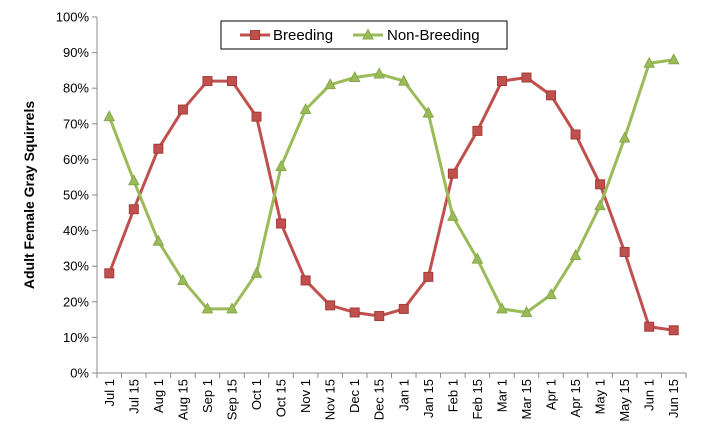 This screenshot has width=701, height=445. I want to click on x-tick-label: Mar 15, so click(526, 399).